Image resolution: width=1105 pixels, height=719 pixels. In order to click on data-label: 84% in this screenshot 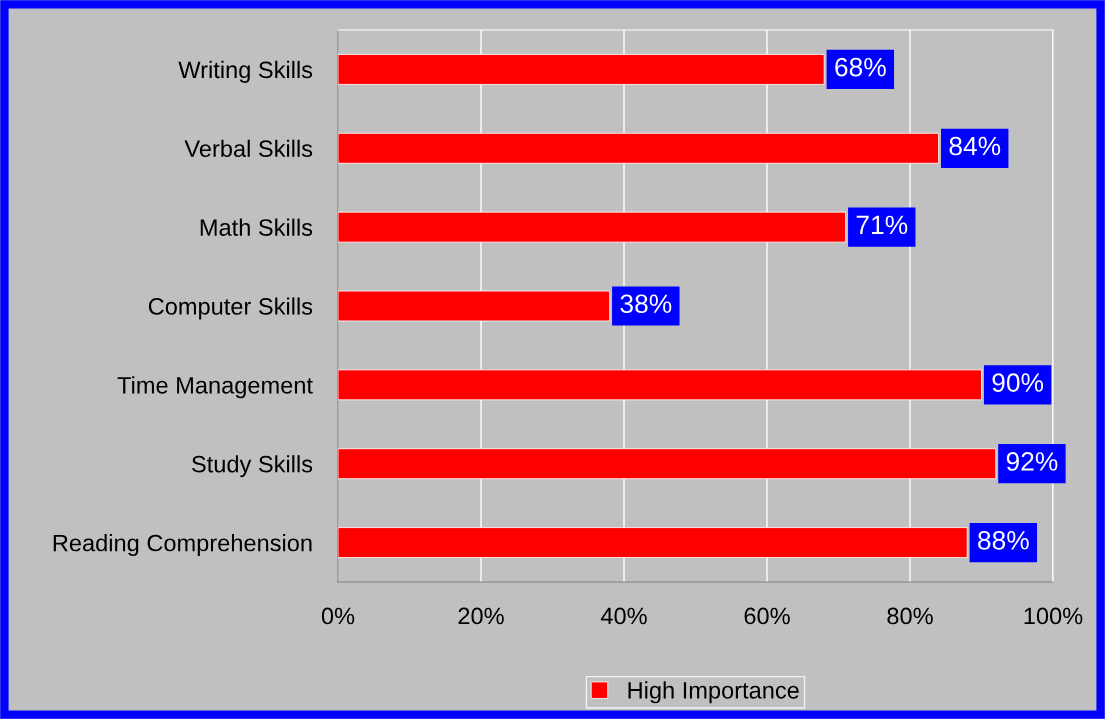, I will do `click(975, 146)`.